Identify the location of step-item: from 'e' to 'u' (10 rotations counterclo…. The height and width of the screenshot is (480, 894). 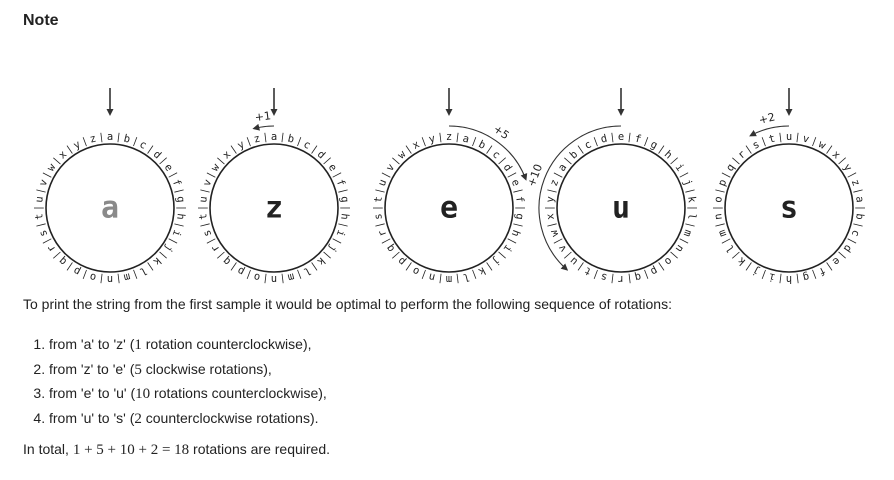
(188, 394).